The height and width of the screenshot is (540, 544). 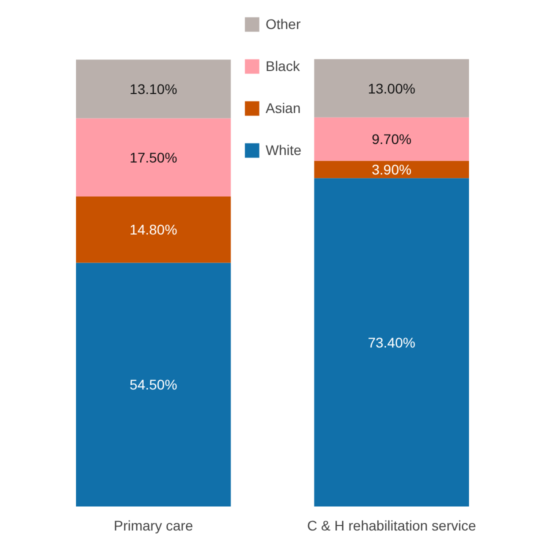 I want to click on legend-label: Black, so click(x=283, y=66).